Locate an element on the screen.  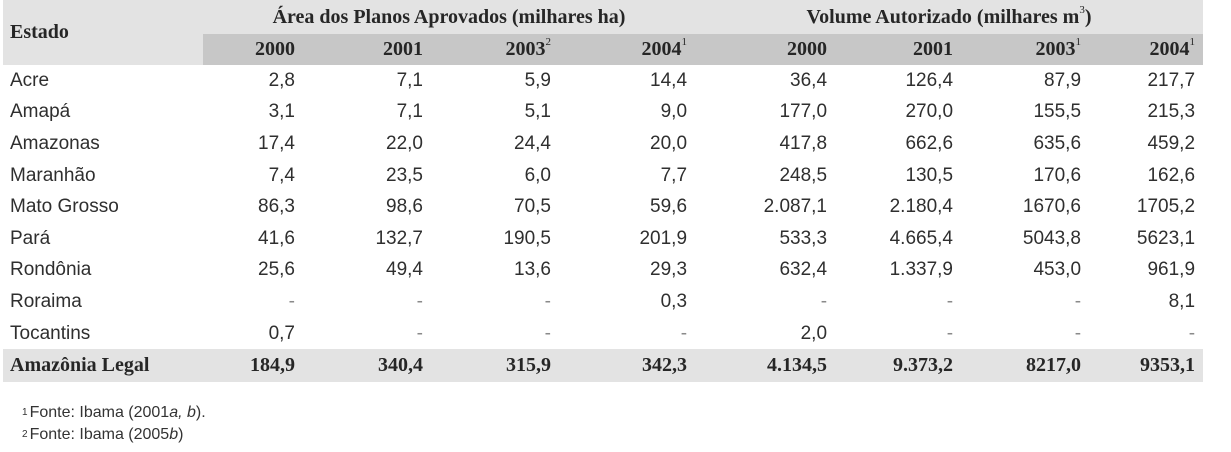
value-cell: 170,6 is located at coordinates (1057, 175).